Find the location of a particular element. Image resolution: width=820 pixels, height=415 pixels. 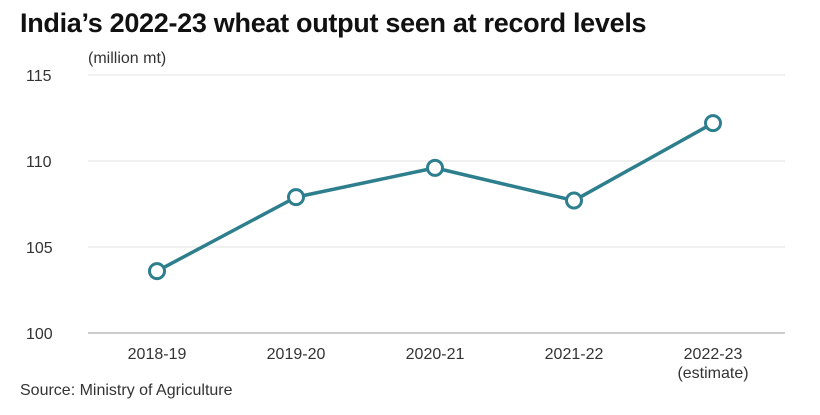

y-tick-label: 115 is located at coordinates (39, 76).